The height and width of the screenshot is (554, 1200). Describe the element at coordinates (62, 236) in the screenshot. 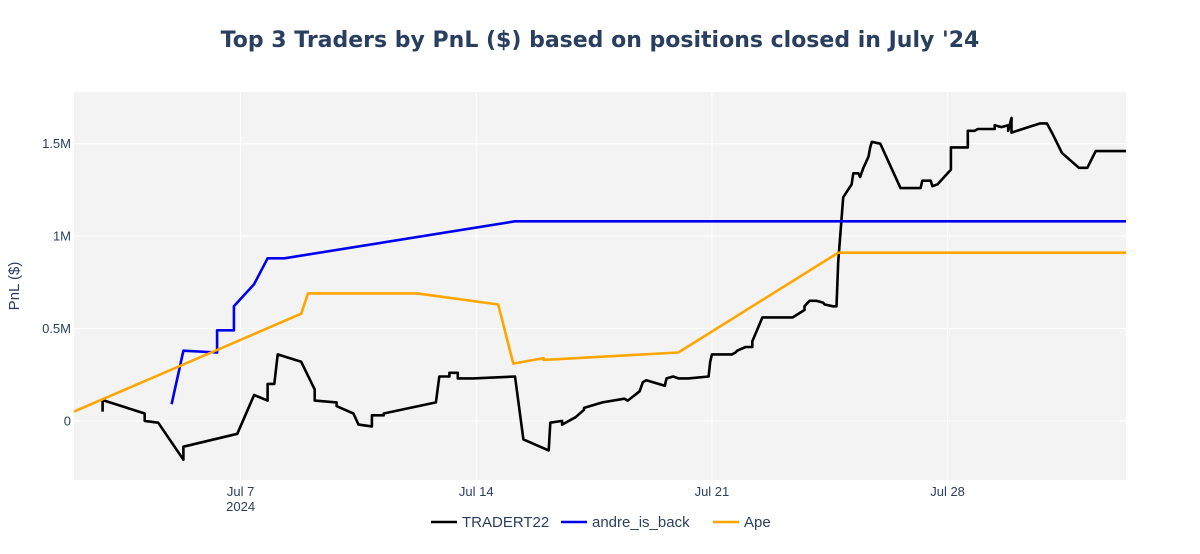

I see `y-tick-label: 1M` at that location.